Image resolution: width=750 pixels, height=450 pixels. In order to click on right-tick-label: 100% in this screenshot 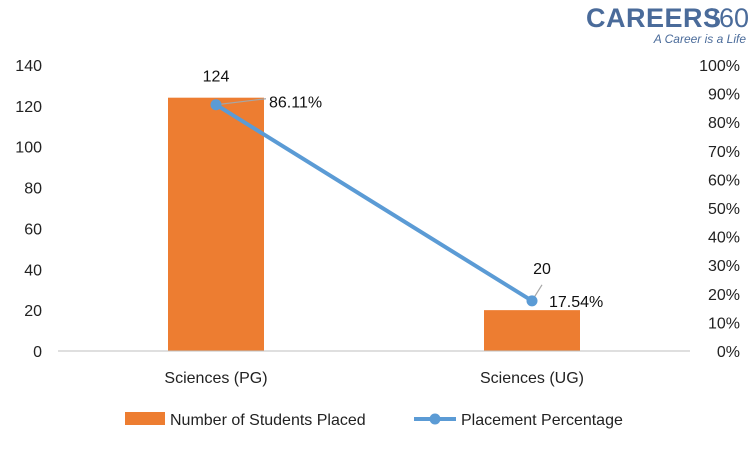, I will do `click(719, 66)`.